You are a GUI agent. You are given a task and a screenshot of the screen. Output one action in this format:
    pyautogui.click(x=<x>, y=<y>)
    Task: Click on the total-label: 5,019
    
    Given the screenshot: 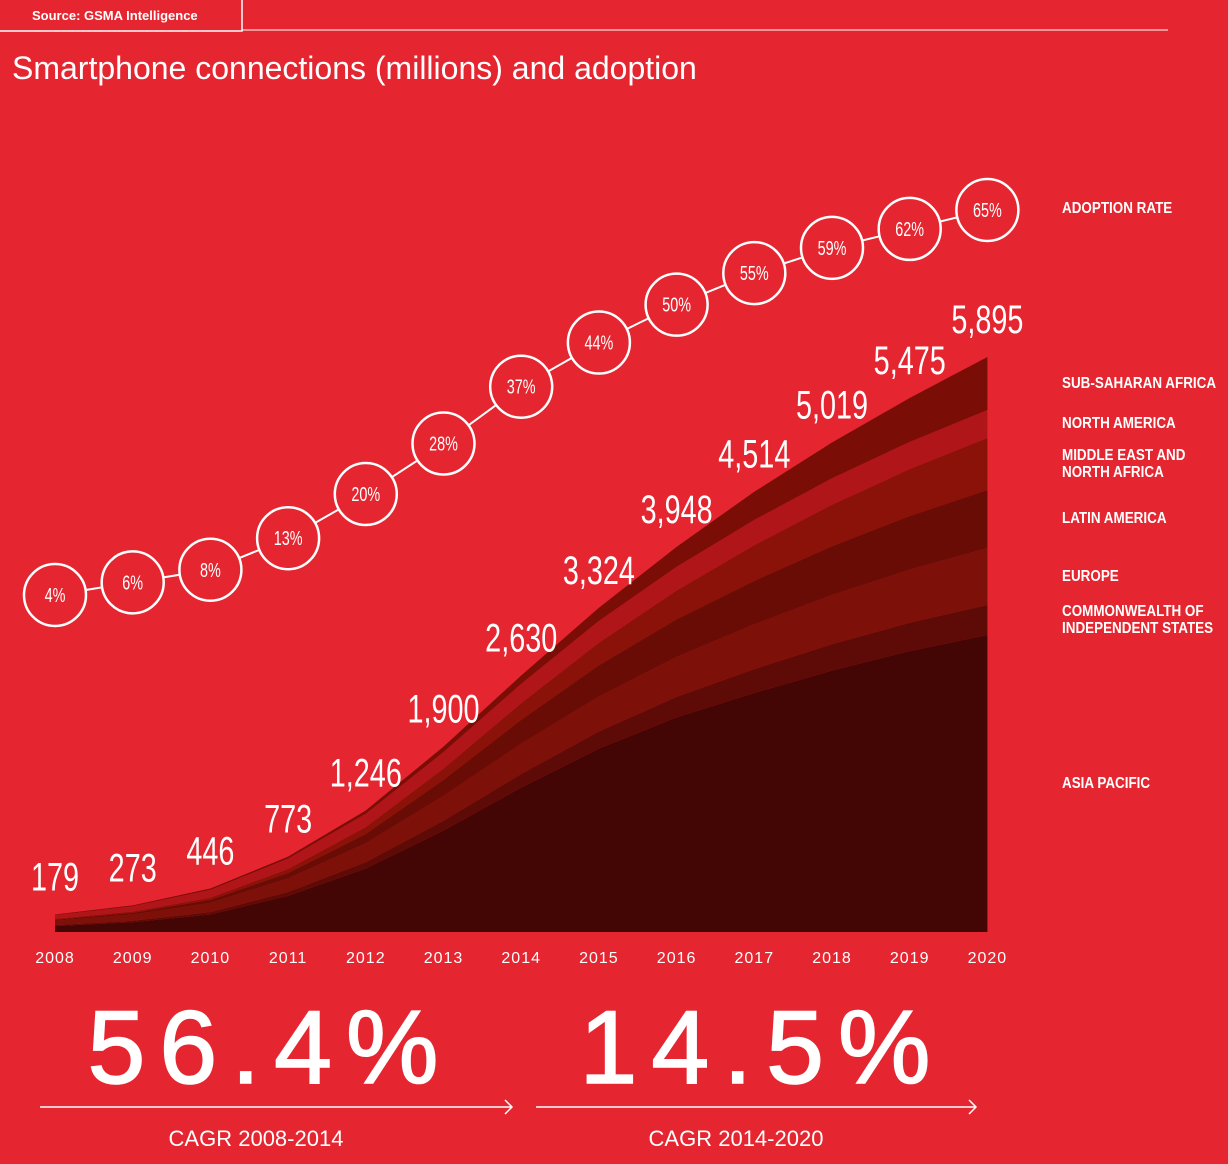 What is the action you would take?
    pyautogui.click(x=832, y=405)
    